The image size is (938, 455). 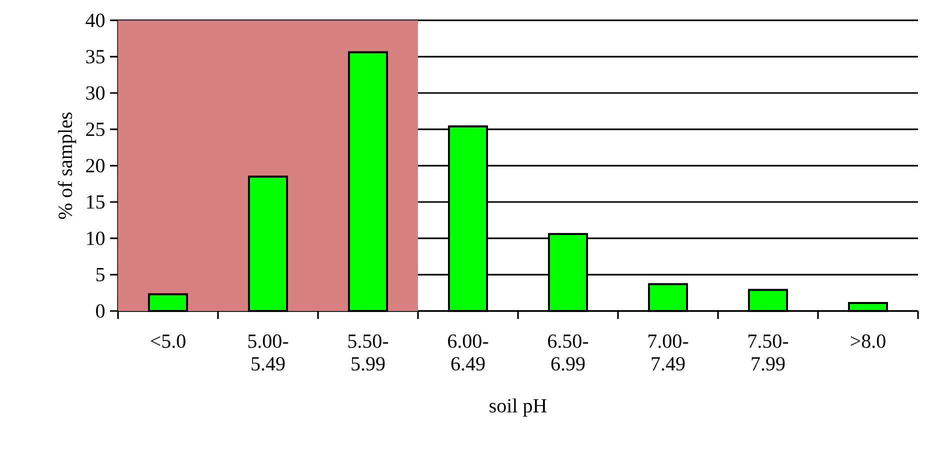 I want to click on y-axis-title: % of samples, so click(x=67, y=165).